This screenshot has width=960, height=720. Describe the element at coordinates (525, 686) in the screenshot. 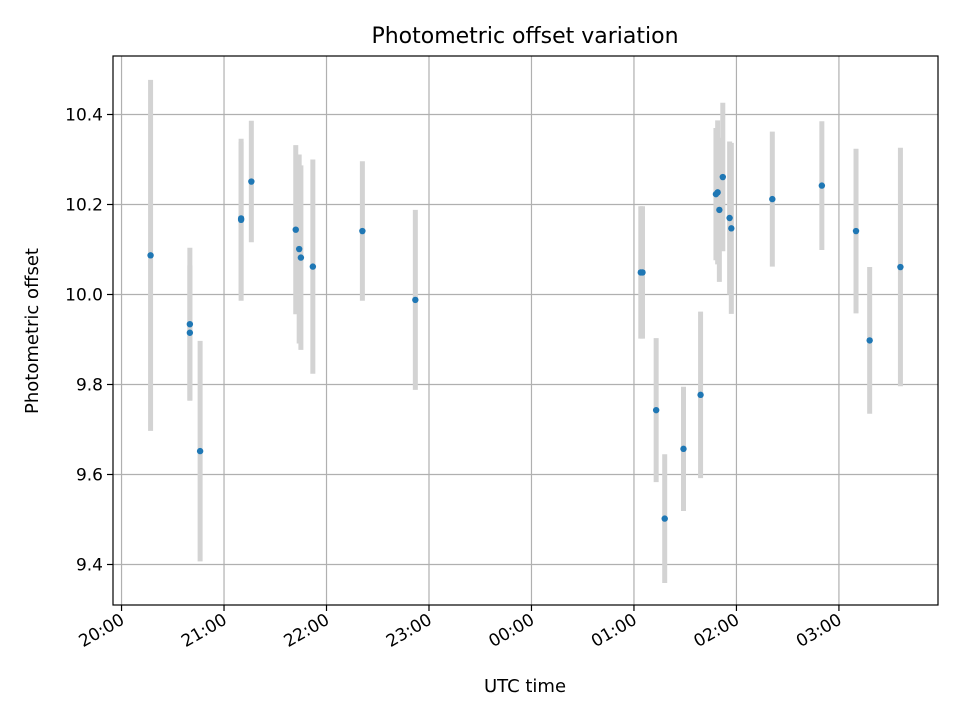

I see `x-axis-label: UTC time` at that location.